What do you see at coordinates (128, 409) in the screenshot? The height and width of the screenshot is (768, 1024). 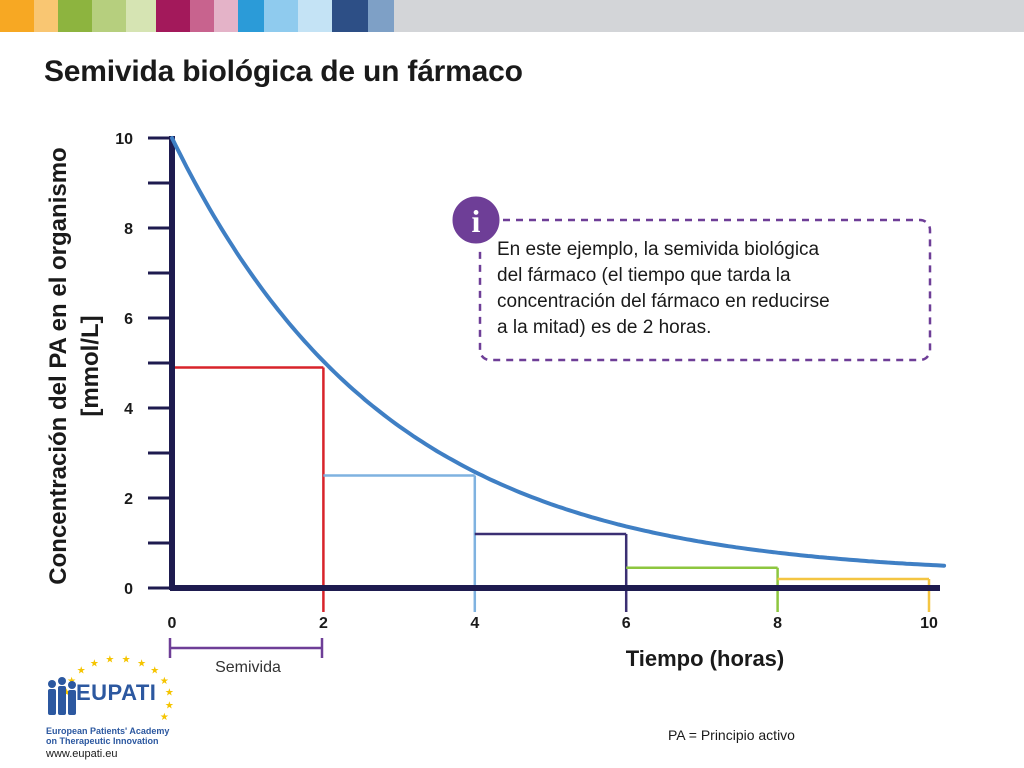 I see `y-tick-label: 4` at bounding box center [128, 409].